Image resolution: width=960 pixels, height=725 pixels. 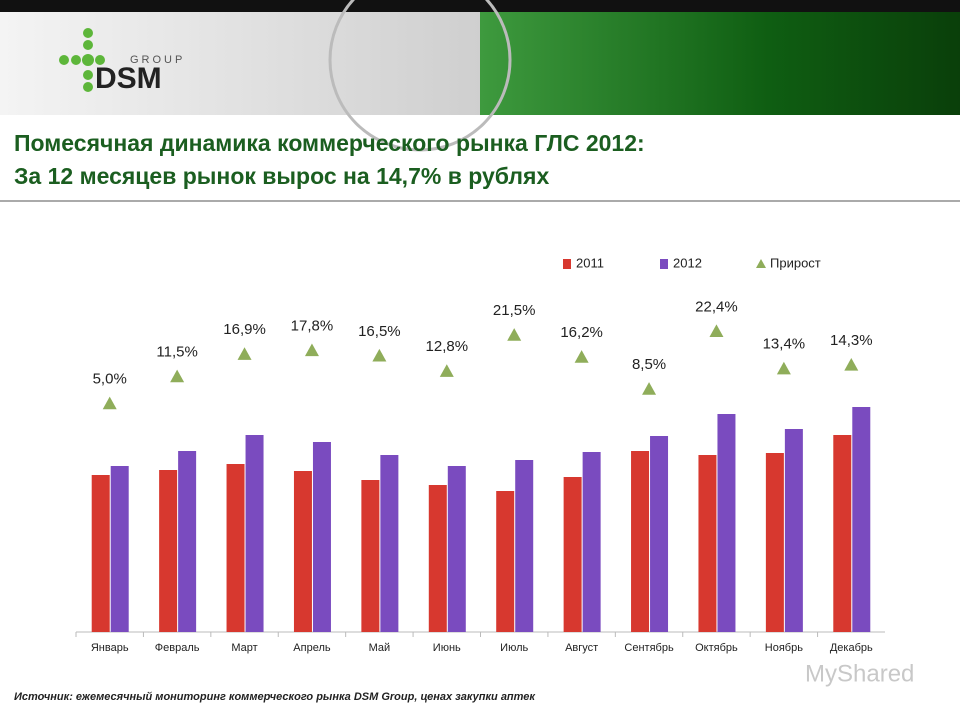 What do you see at coordinates (514, 310) in the screenshot?
I see `growth-label: 21,5%` at bounding box center [514, 310].